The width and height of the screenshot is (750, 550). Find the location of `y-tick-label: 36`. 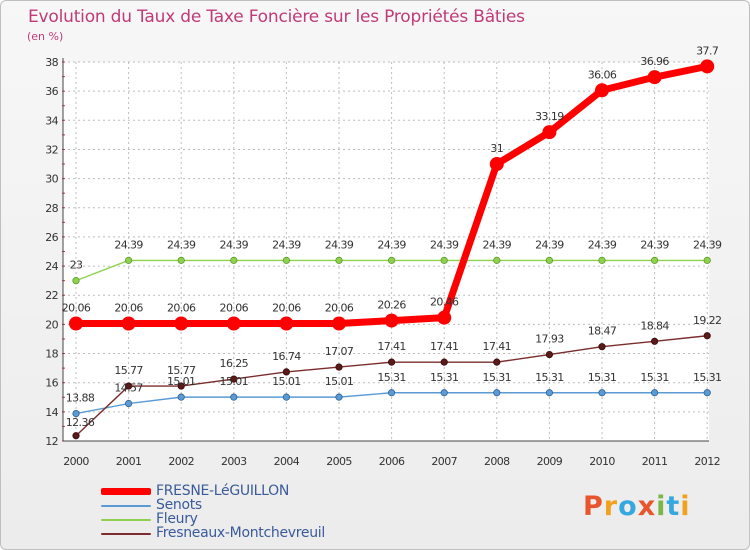

y-tick-label: 36 is located at coordinates (51, 91).